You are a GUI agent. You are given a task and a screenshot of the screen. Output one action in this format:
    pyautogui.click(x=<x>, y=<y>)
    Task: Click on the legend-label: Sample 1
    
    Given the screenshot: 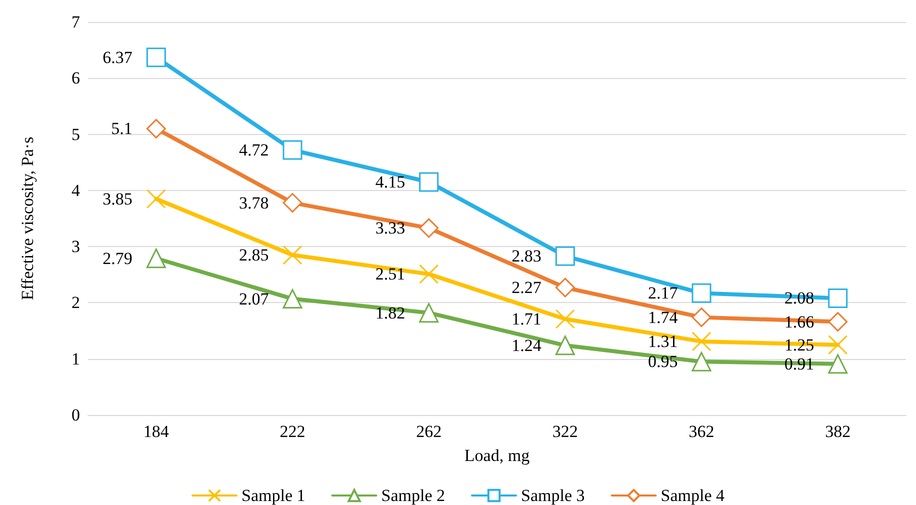 What is the action you would take?
    pyautogui.click(x=274, y=495)
    